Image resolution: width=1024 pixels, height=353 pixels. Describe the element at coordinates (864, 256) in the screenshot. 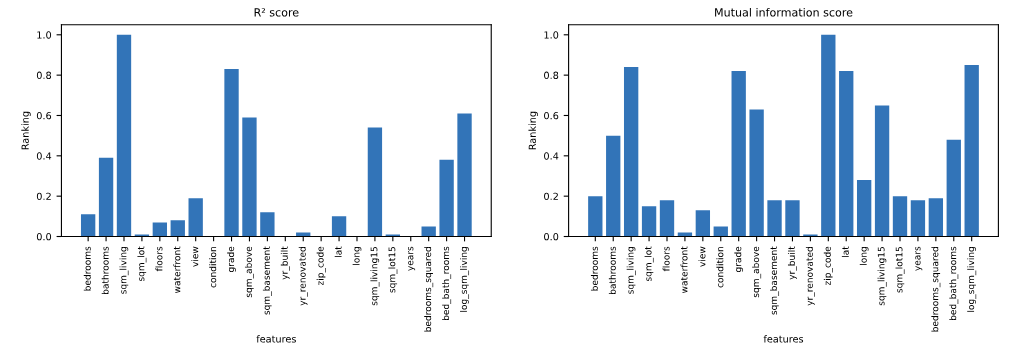

I see `x-tick-label: long` at that location.